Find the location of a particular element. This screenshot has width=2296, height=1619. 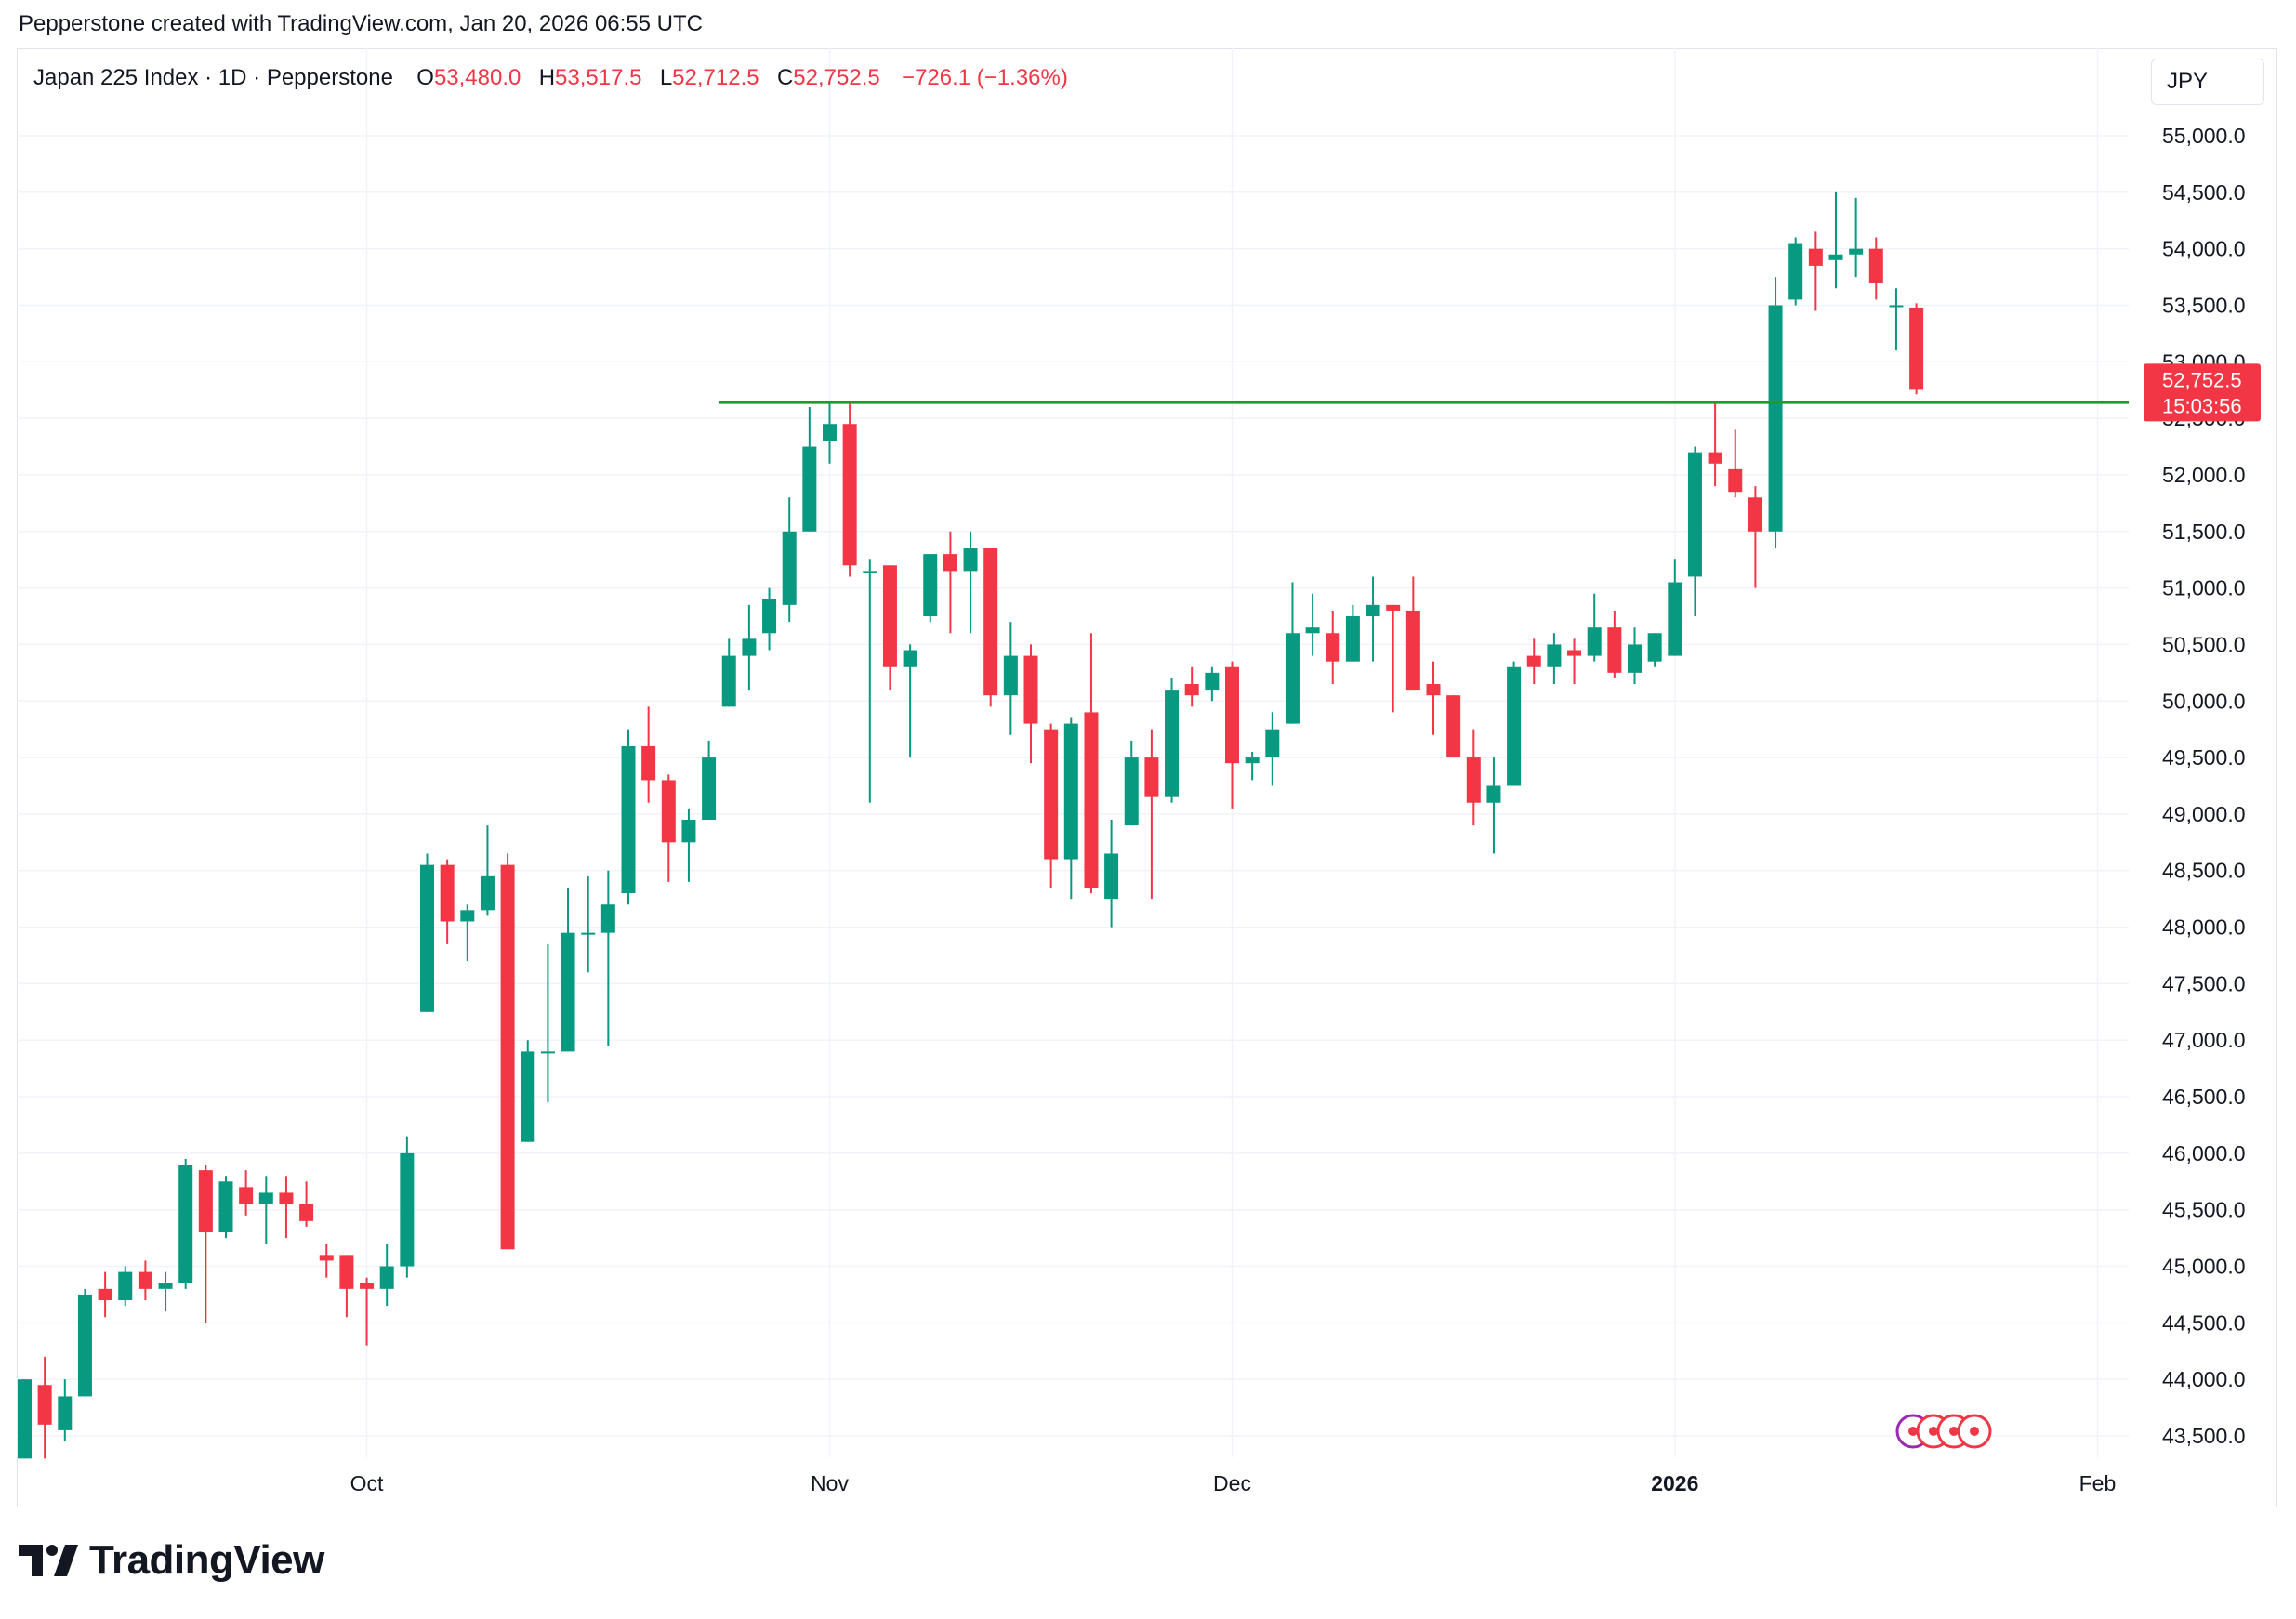

tradingview-branding: TradingView is located at coordinates (171, 1560).